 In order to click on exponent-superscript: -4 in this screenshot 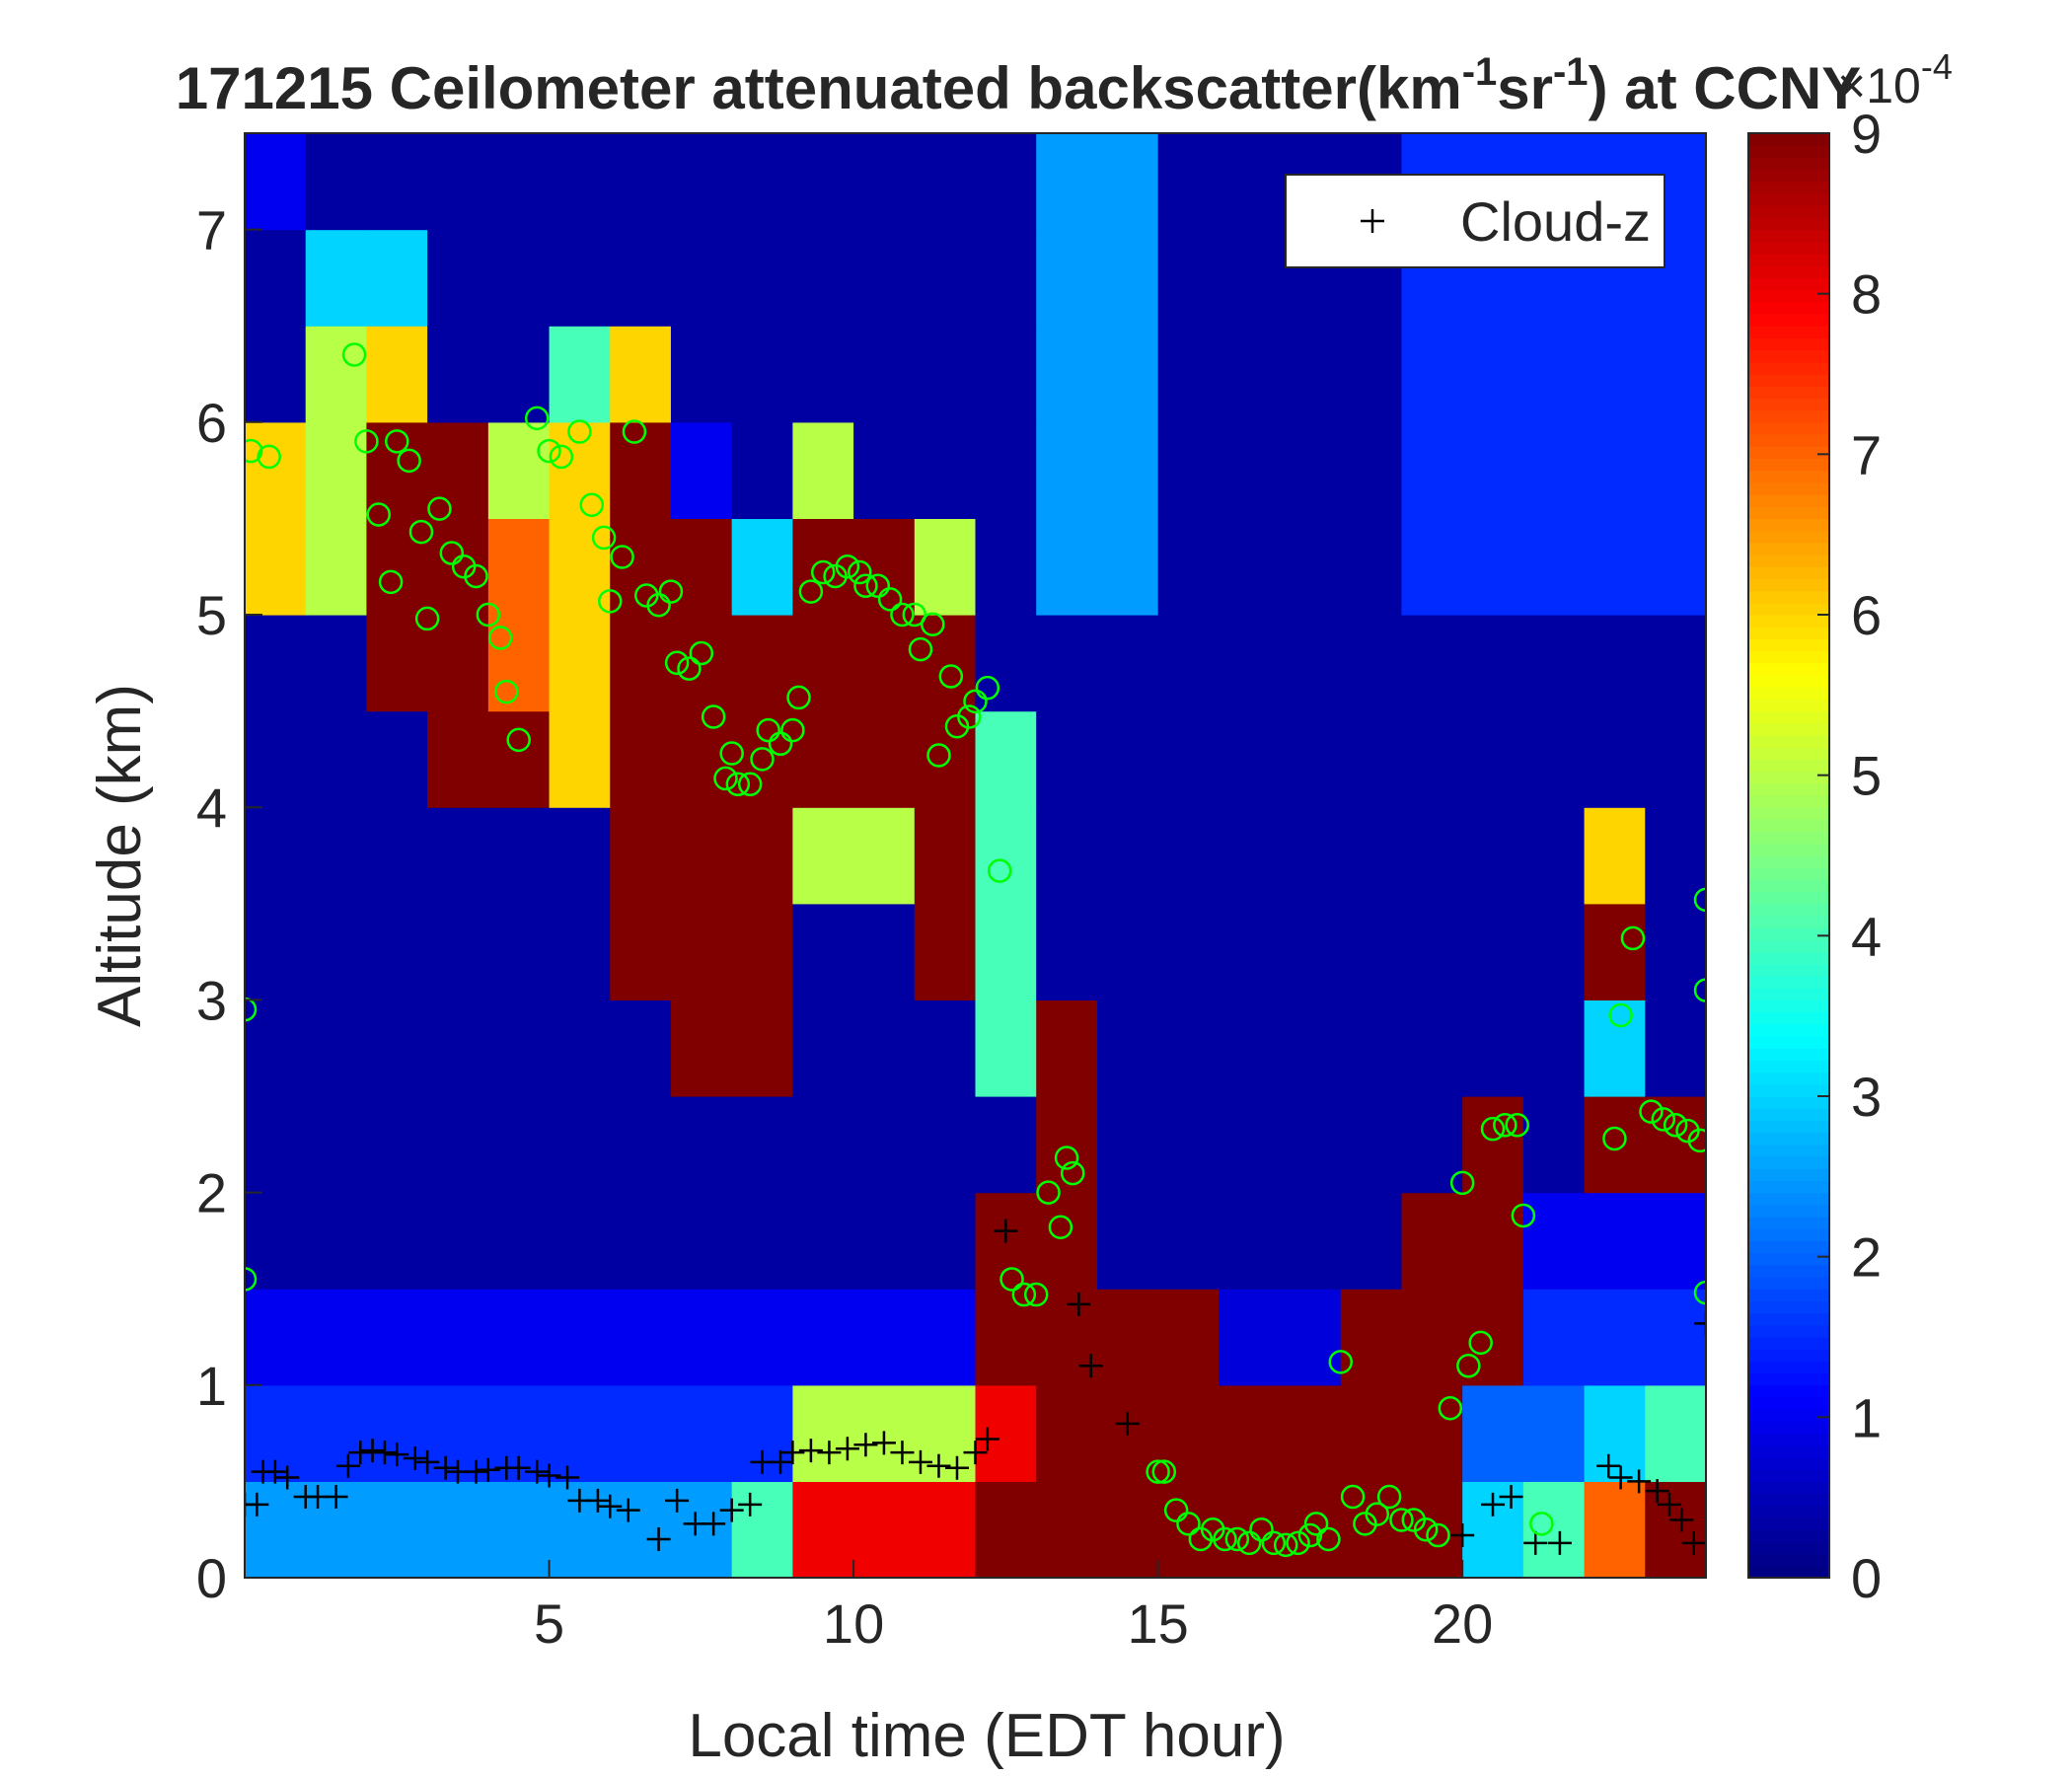, I will do `click(1937, 67)`.